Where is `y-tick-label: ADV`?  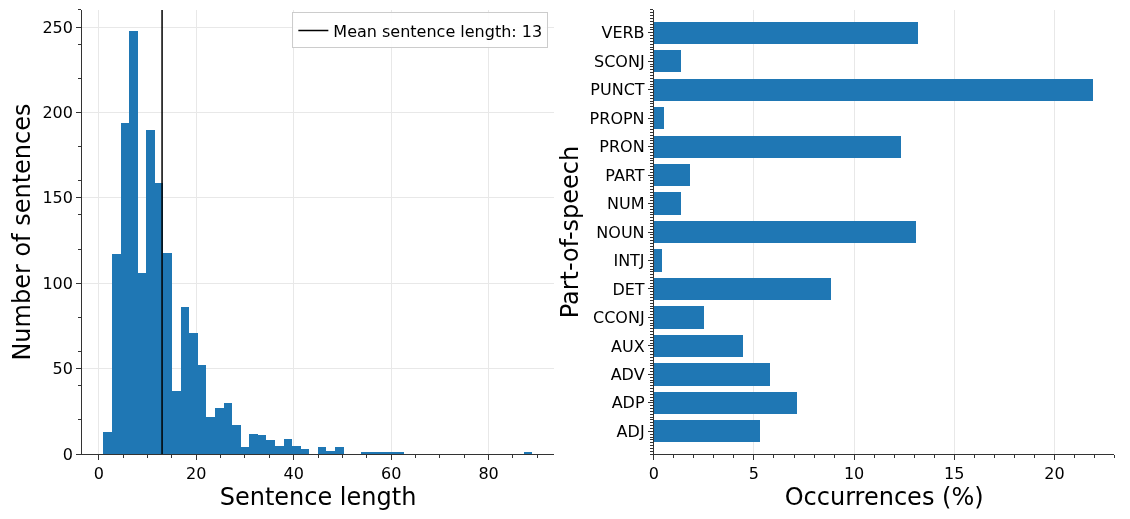
y-tick-label: ADV is located at coordinates (627, 374).